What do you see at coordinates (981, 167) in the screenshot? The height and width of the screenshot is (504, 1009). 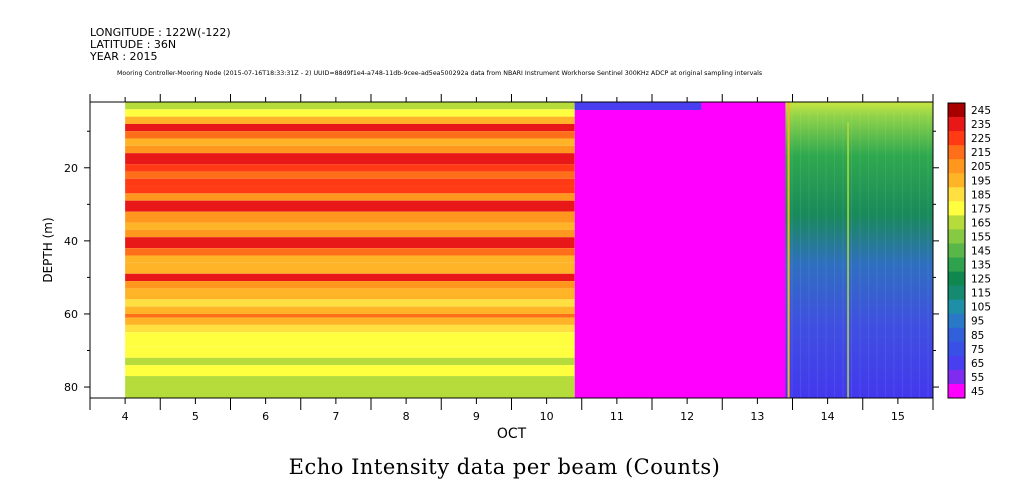 I see `colorbar-label: 205` at bounding box center [981, 167].